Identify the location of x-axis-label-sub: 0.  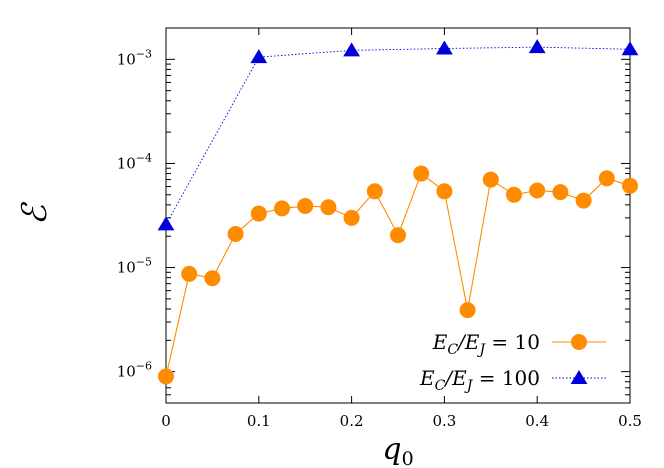
(408, 458).